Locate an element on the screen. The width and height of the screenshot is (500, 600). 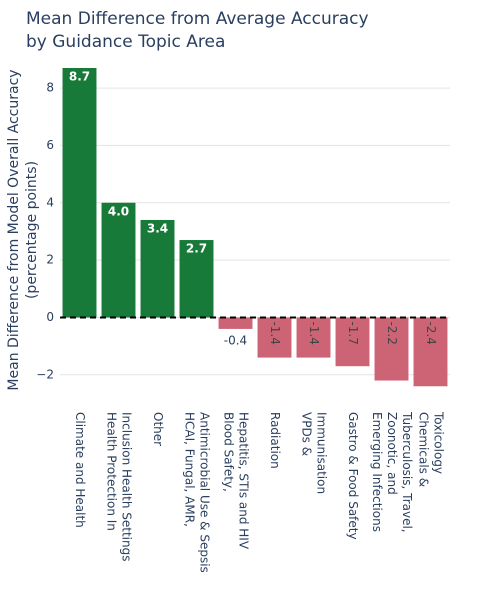
y-tick-label: 0 is located at coordinates (50, 317).